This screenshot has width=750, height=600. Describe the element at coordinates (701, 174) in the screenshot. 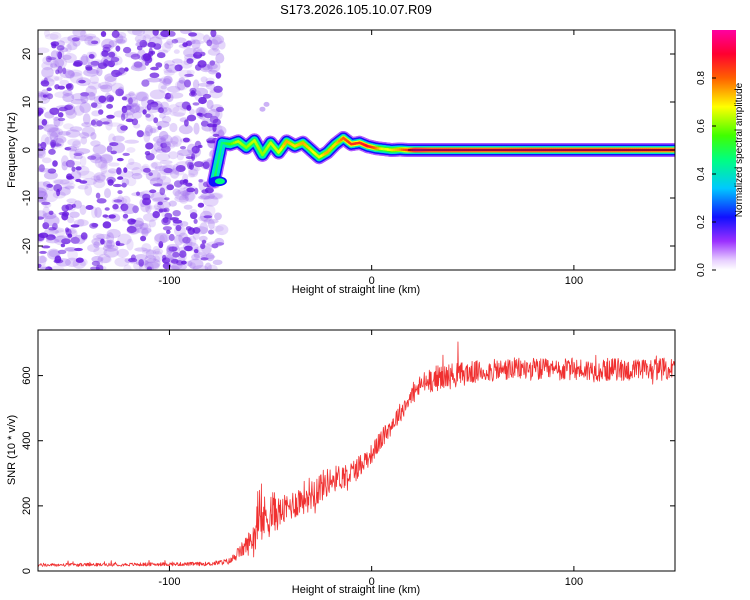

I see `colorbar-tick-label: 0.4` at that location.